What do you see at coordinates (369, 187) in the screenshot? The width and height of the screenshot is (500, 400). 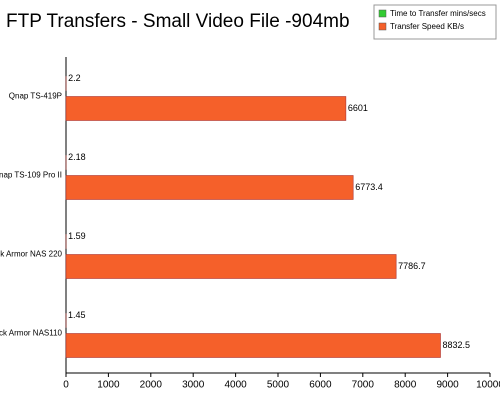 I see `value-label: 6773.4` at bounding box center [369, 187].